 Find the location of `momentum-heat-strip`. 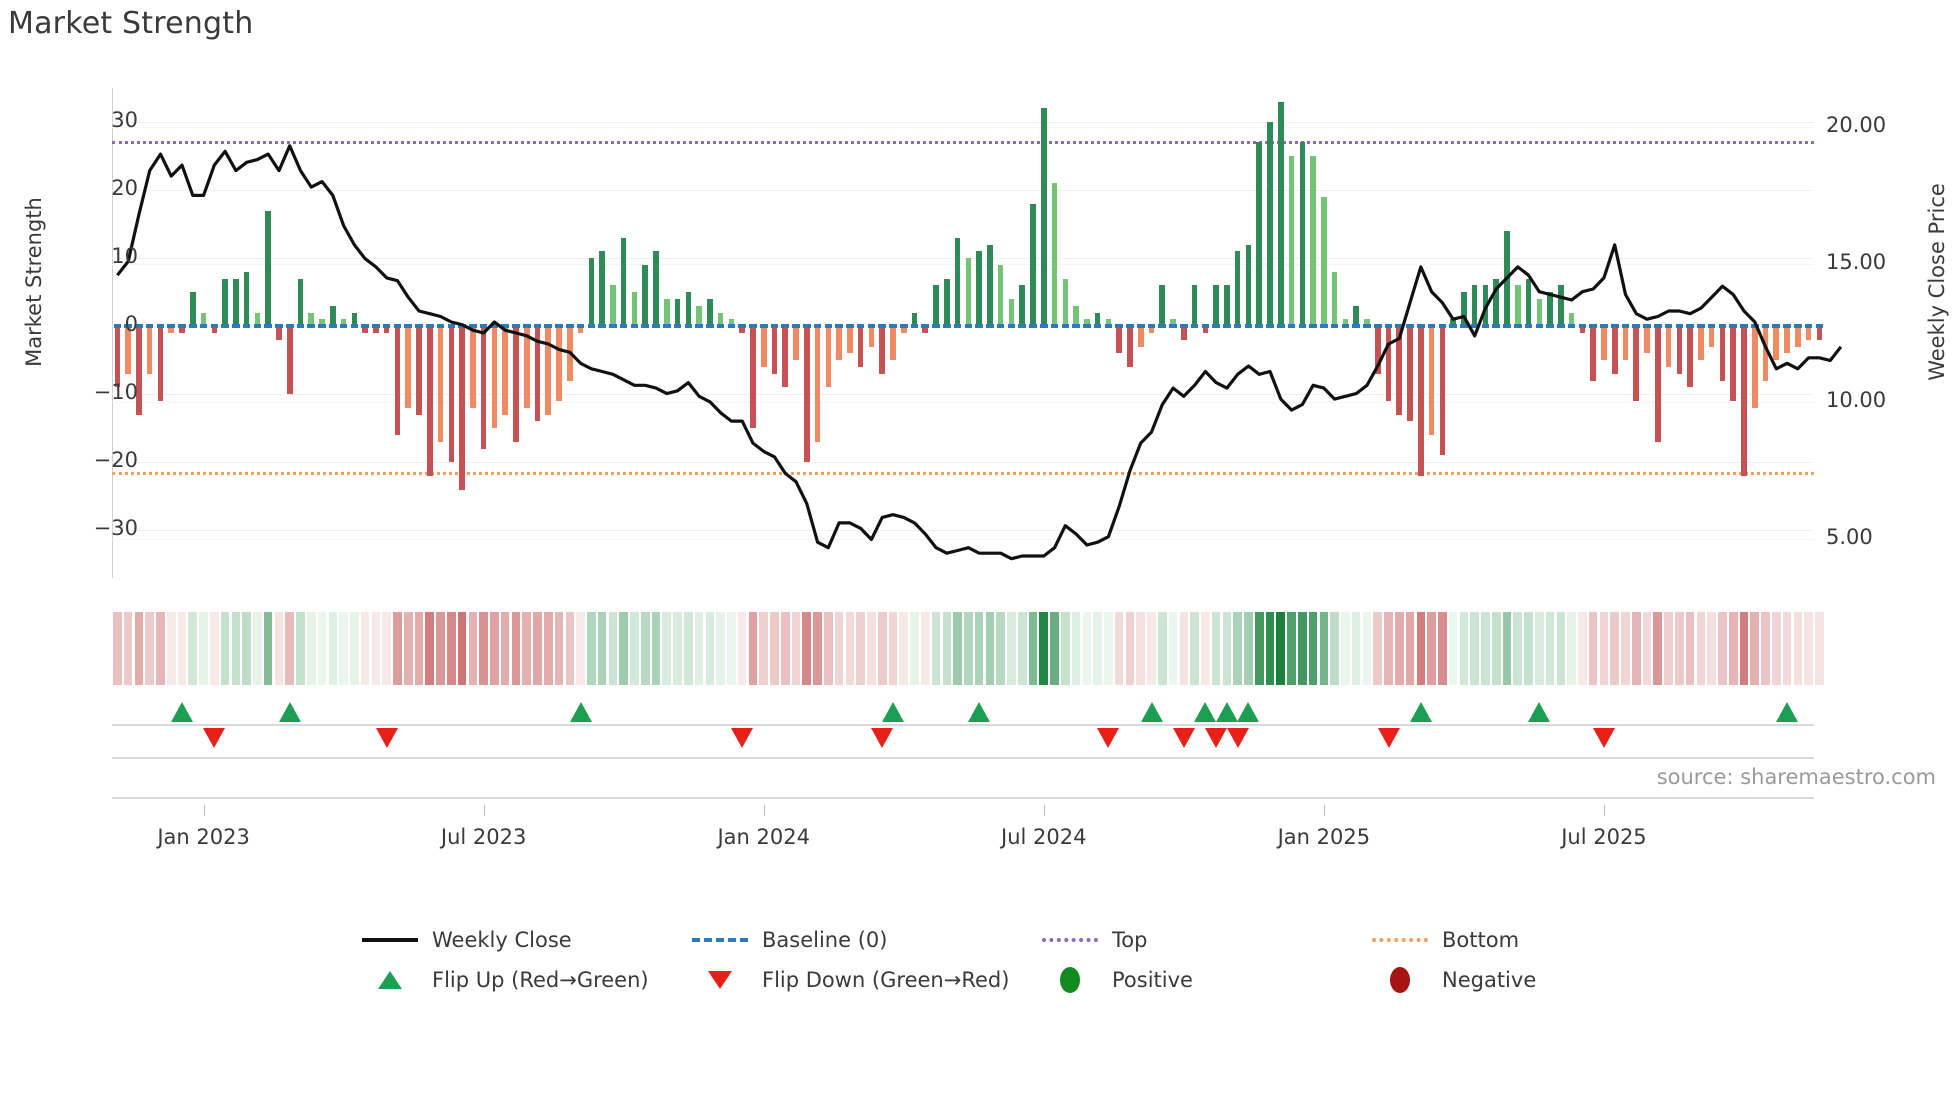

momentum-heat-strip is located at coordinates (968, 648).